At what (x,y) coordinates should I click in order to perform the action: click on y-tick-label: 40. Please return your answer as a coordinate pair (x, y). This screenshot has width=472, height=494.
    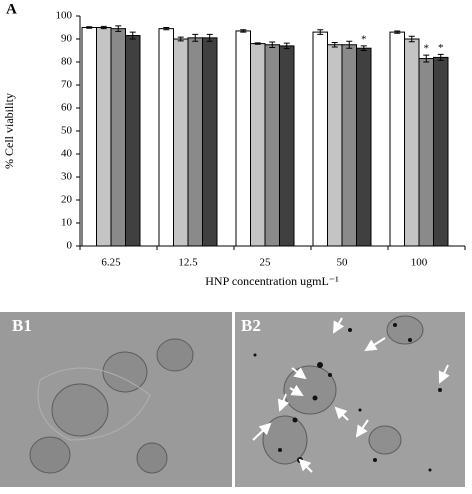
    Looking at the image, I should click on (67, 154).